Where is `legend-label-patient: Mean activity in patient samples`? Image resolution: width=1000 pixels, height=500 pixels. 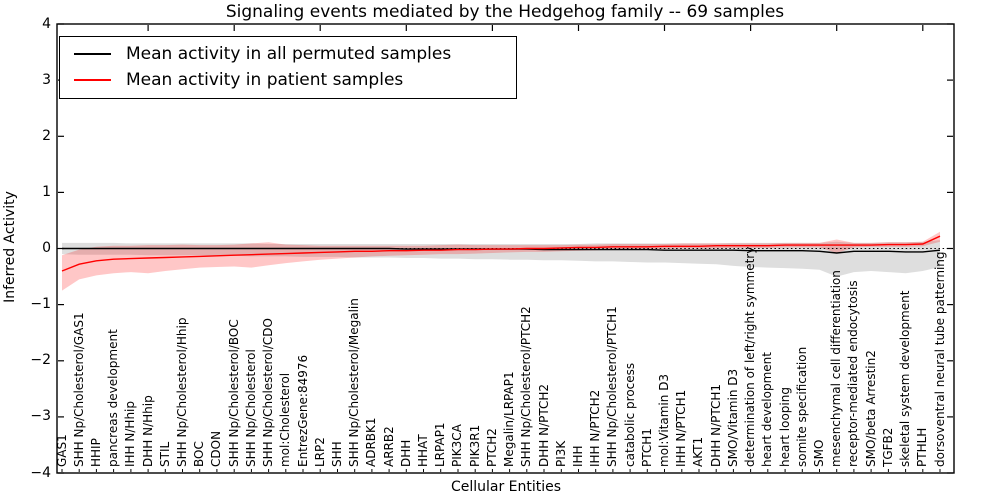
legend-label-patient: Mean activity in patient samples is located at coordinates (265, 80).